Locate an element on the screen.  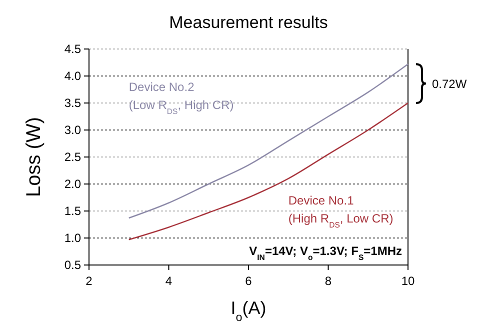
x-tick-label: 2 is located at coordinates (89, 281).